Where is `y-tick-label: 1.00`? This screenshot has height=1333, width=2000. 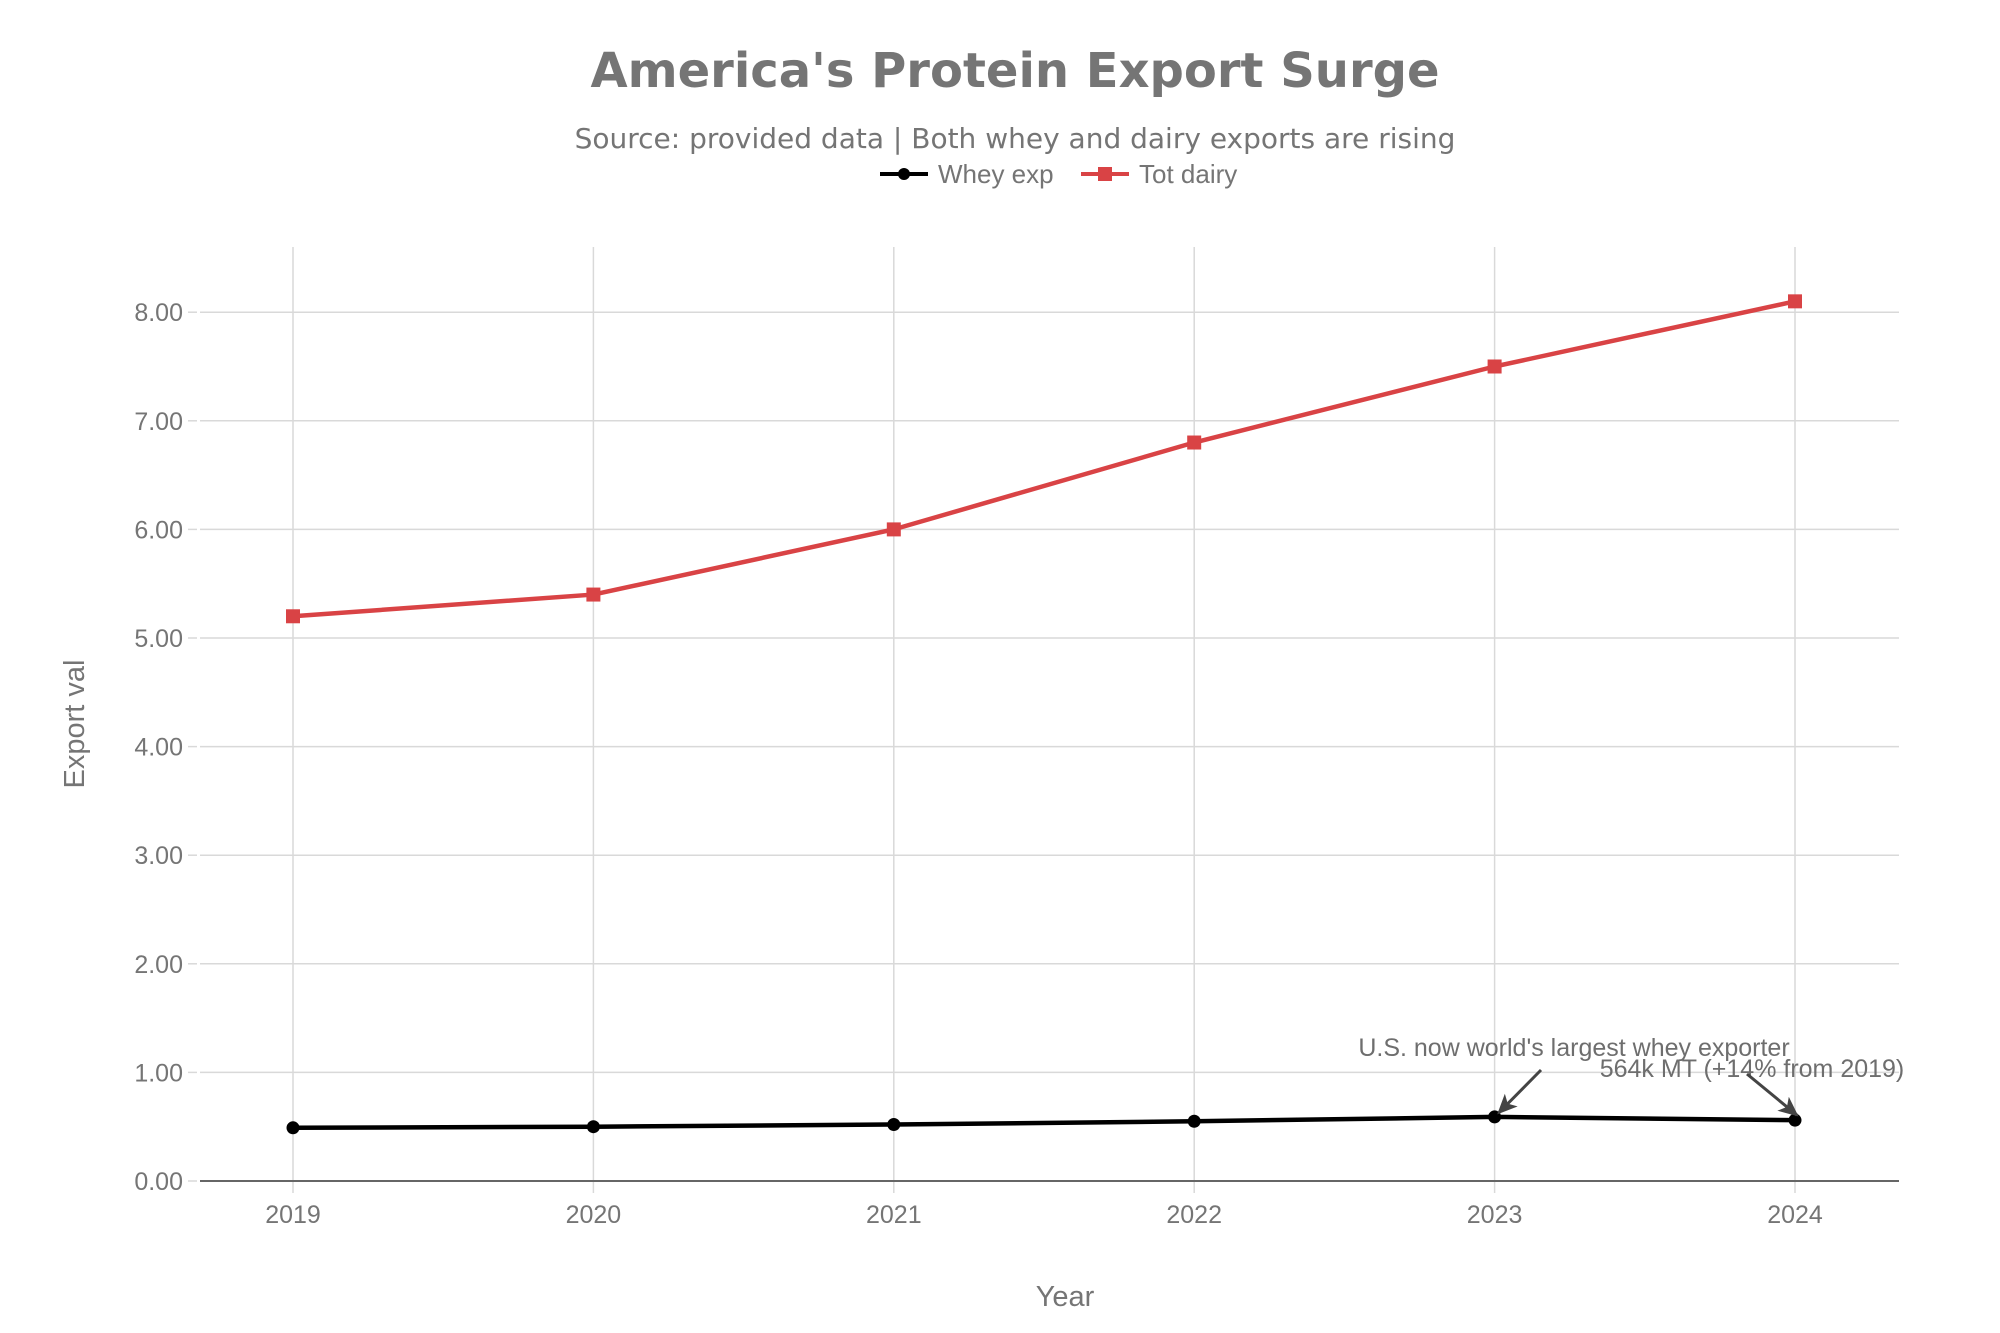
y-tick-label: 1.00 is located at coordinates (158, 1073).